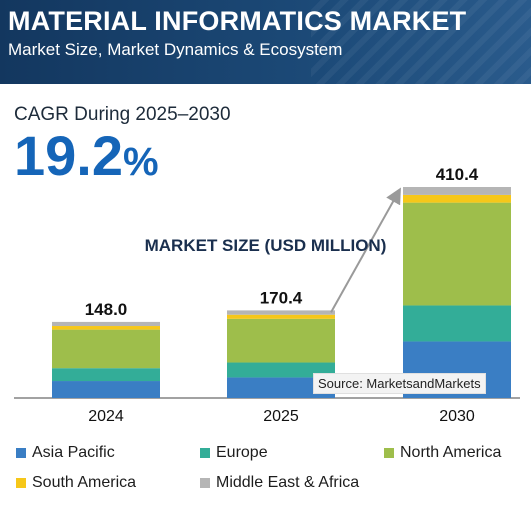 This screenshot has height=510, width=531. Describe the element at coordinates (457, 198) in the screenshot. I see `bar-segment-south-america-2030` at that location.